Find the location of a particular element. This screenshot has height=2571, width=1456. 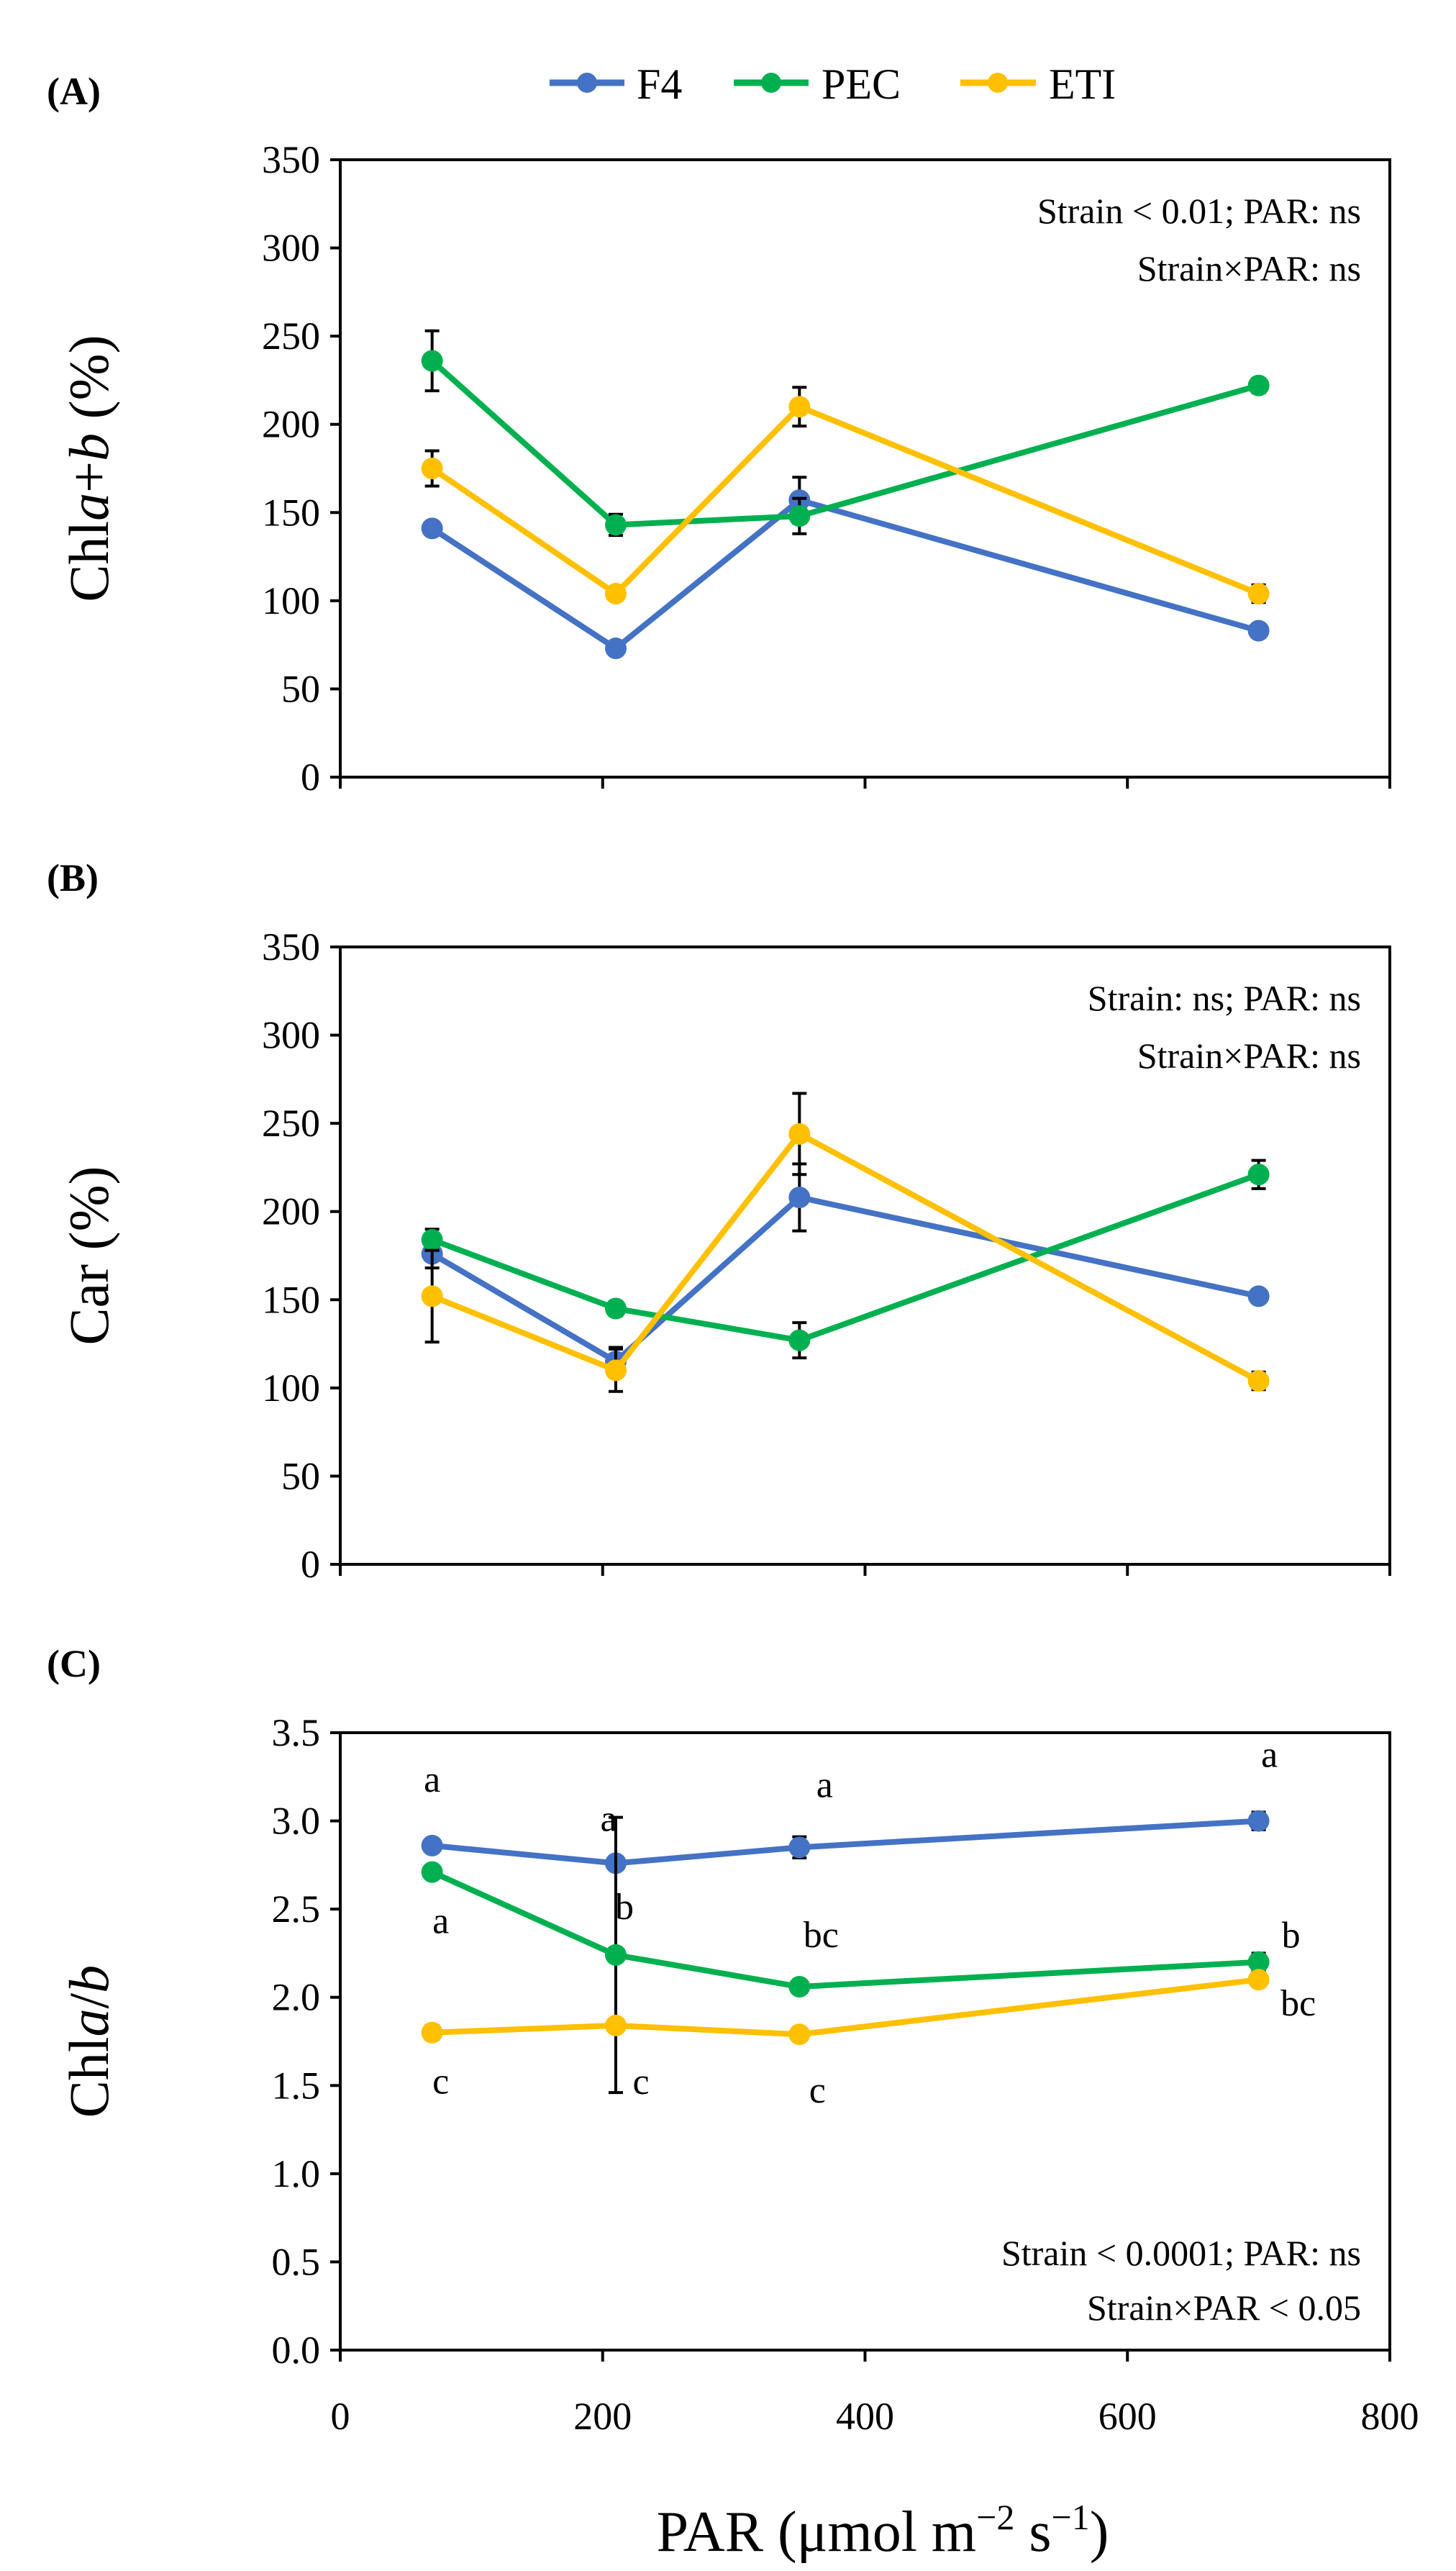

legend-label-pec: PEC is located at coordinates (861, 84).